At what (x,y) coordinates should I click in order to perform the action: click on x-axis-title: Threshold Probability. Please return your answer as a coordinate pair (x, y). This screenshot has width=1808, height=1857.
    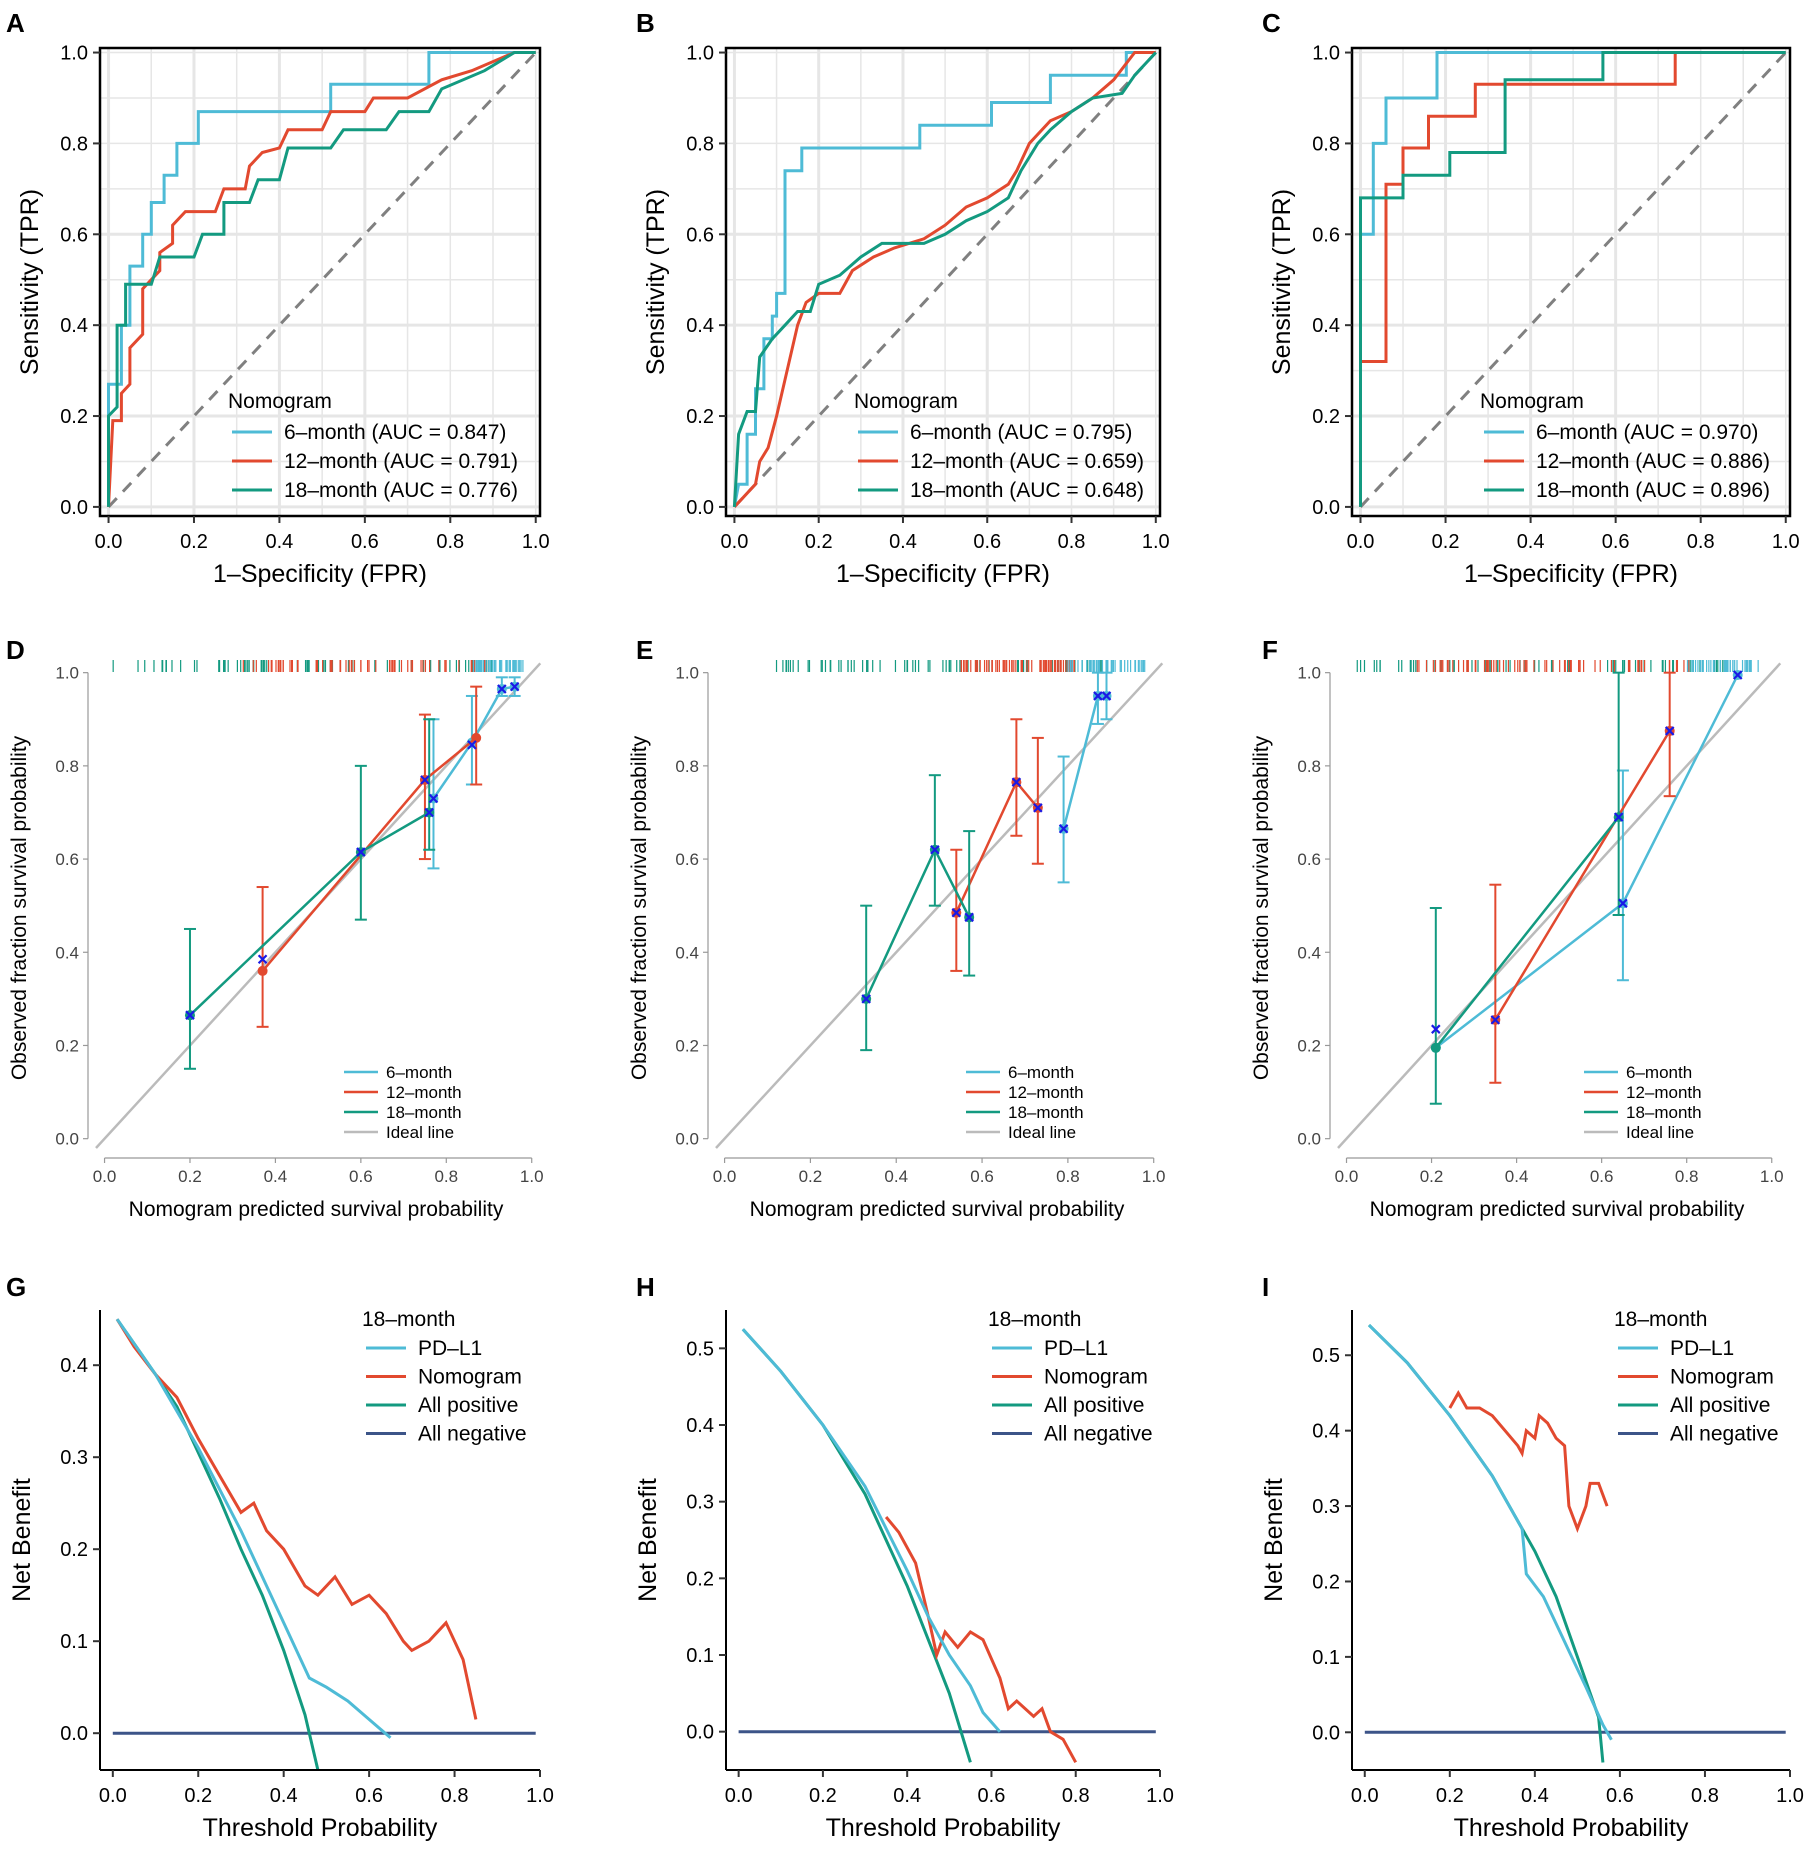
    Looking at the image, I should click on (320, 1828).